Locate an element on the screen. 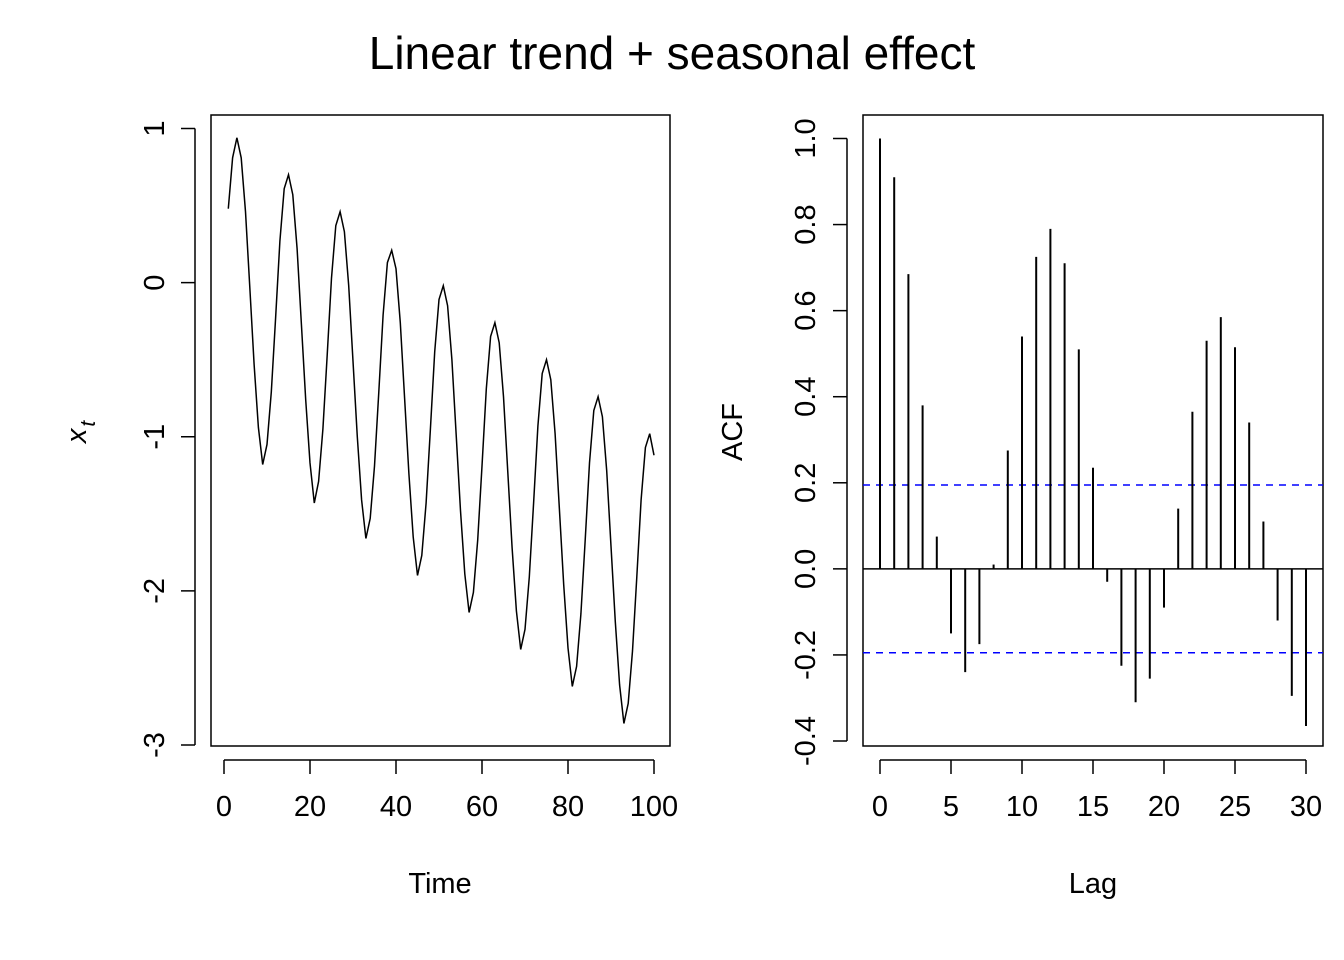 This screenshot has height=960, width=1344. acf-x-tick-label: 25 is located at coordinates (1235, 807).